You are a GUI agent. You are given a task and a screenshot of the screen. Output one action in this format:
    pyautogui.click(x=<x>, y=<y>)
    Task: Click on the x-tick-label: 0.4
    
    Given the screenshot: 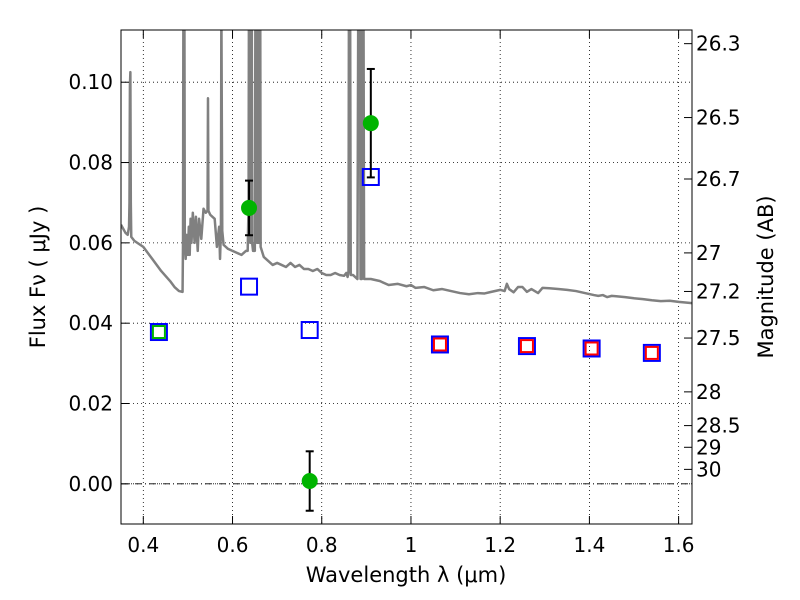 What is the action you would take?
    pyautogui.click(x=143, y=545)
    